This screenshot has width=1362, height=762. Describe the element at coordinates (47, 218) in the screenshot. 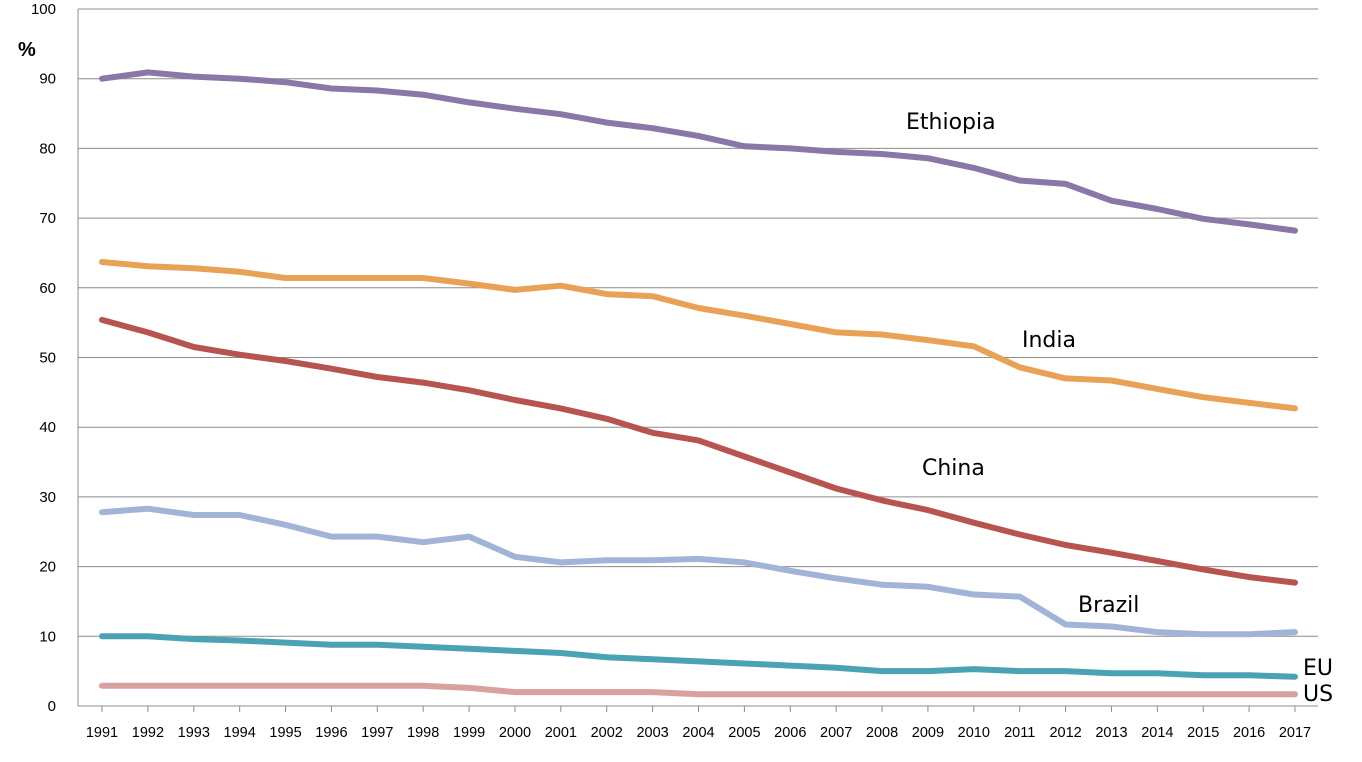

I see `y-tick-label: 70` at that location.